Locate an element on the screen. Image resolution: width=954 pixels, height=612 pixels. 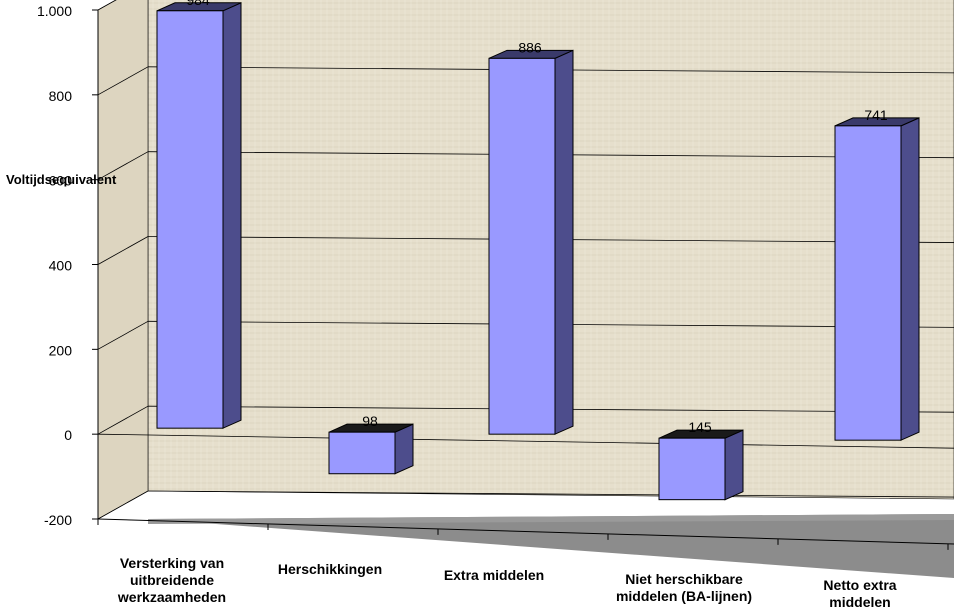
category-label: Niet herschikbare middelen (BA-lijnen) is located at coordinates (684, 587).